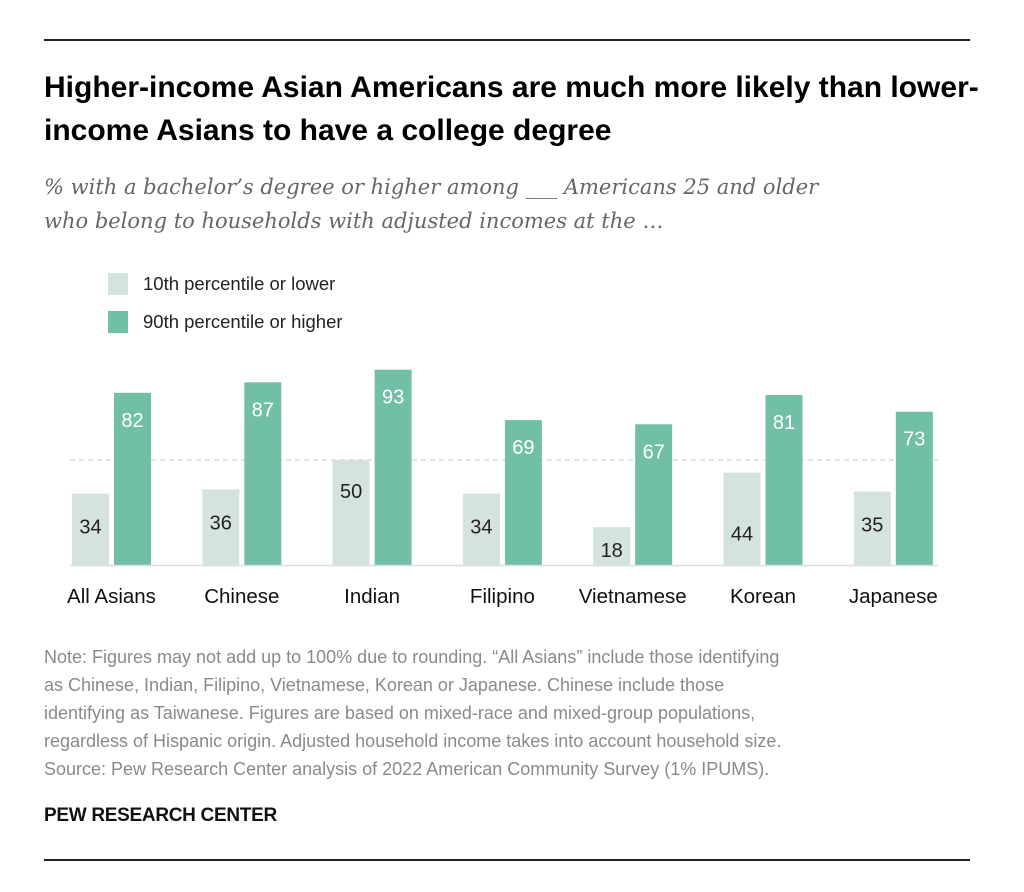 This screenshot has height=892, width=1024. I want to click on legend-swatch-low, so click(118, 284).